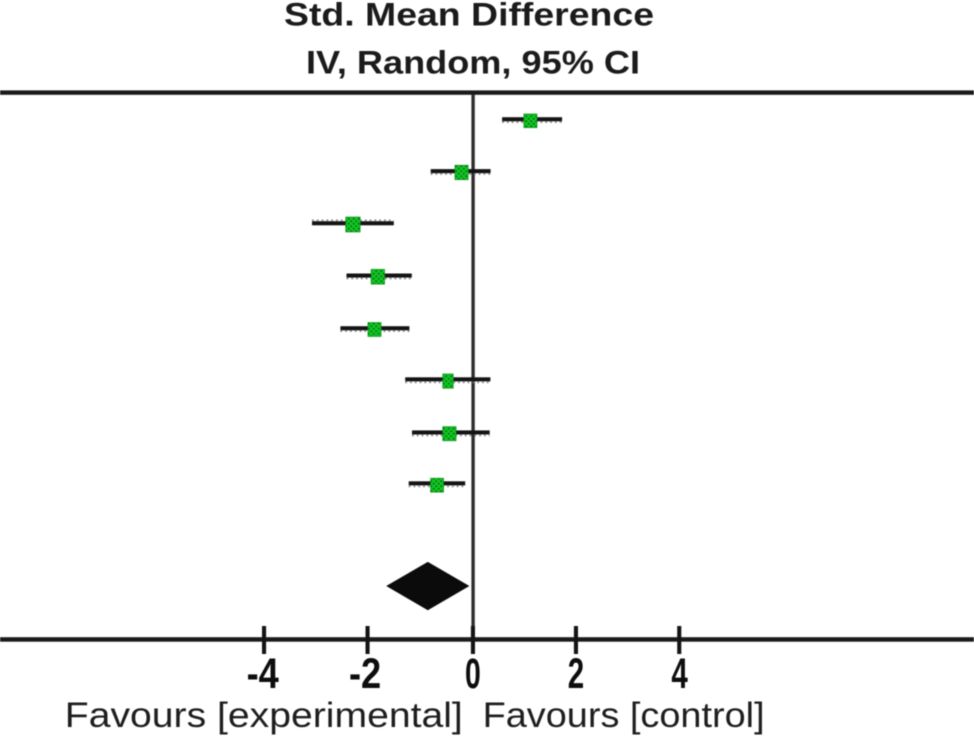 The image size is (974, 740). Describe the element at coordinates (473, 63) in the screenshot. I see `svg-text: IV, Random, 95% CI` at that location.